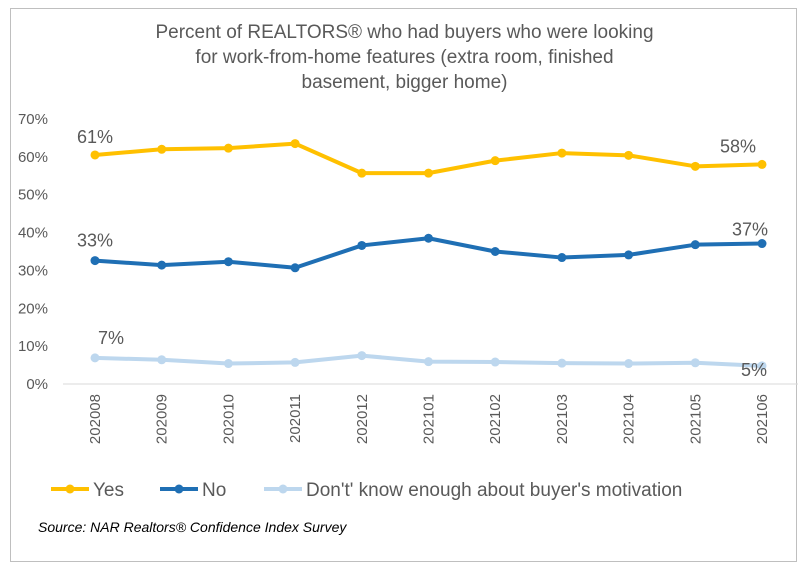 The height and width of the screenshot is (570, 809). I want to click on y-tick-label: 20%, so click(33, 308).